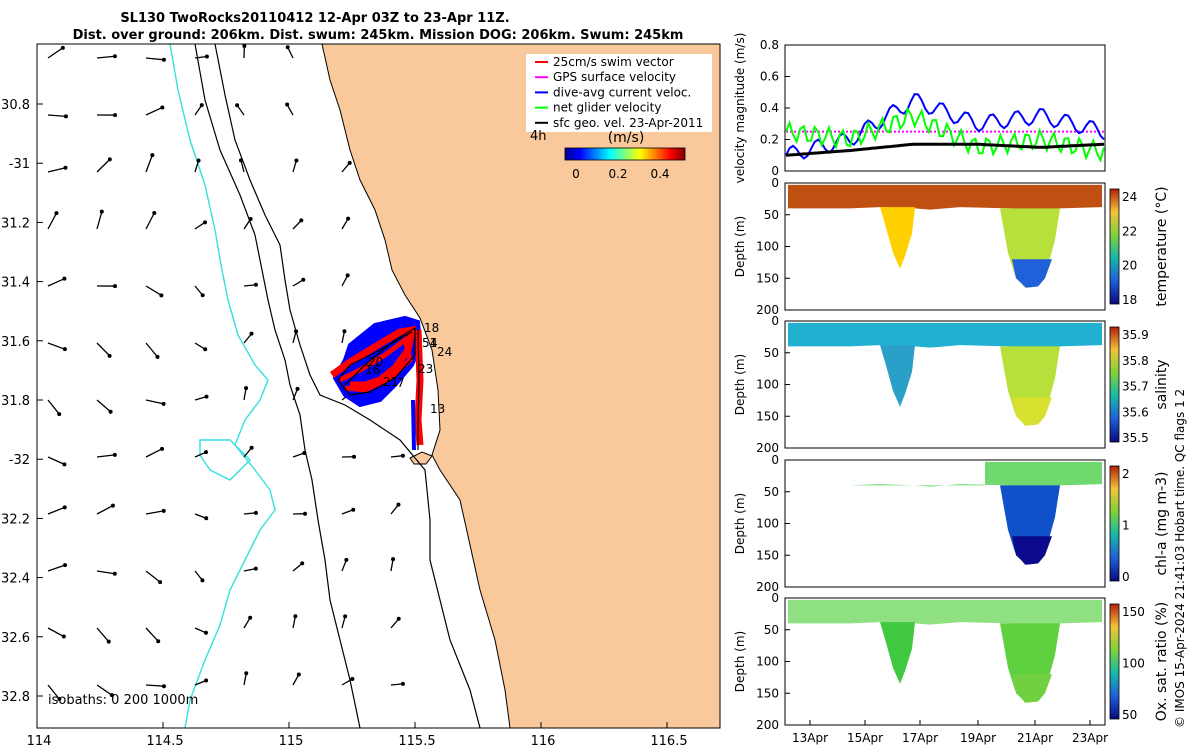 This screenshot has height=754, width=1200. What do you see at coordinates (543, 741) in the screenshot?
I see `map-x-tick-label: 116` at bounding box center [543, 741].